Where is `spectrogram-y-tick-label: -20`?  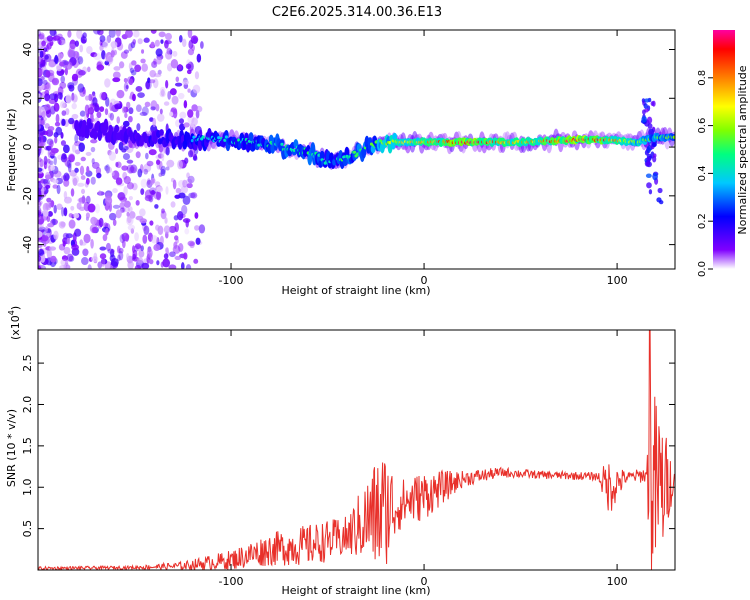 spectrogram-y-tick-label: -20 is located at coordinates (27, 196).